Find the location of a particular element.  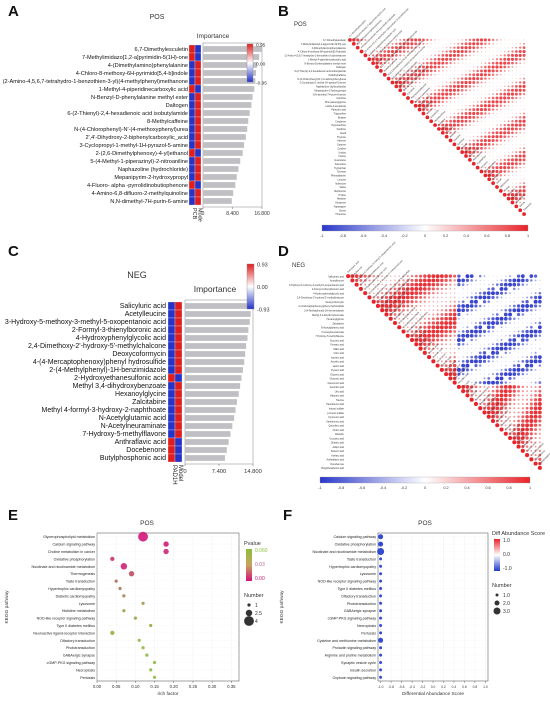

x-tick-label: -0.2 is located at coordinates (423, 687).